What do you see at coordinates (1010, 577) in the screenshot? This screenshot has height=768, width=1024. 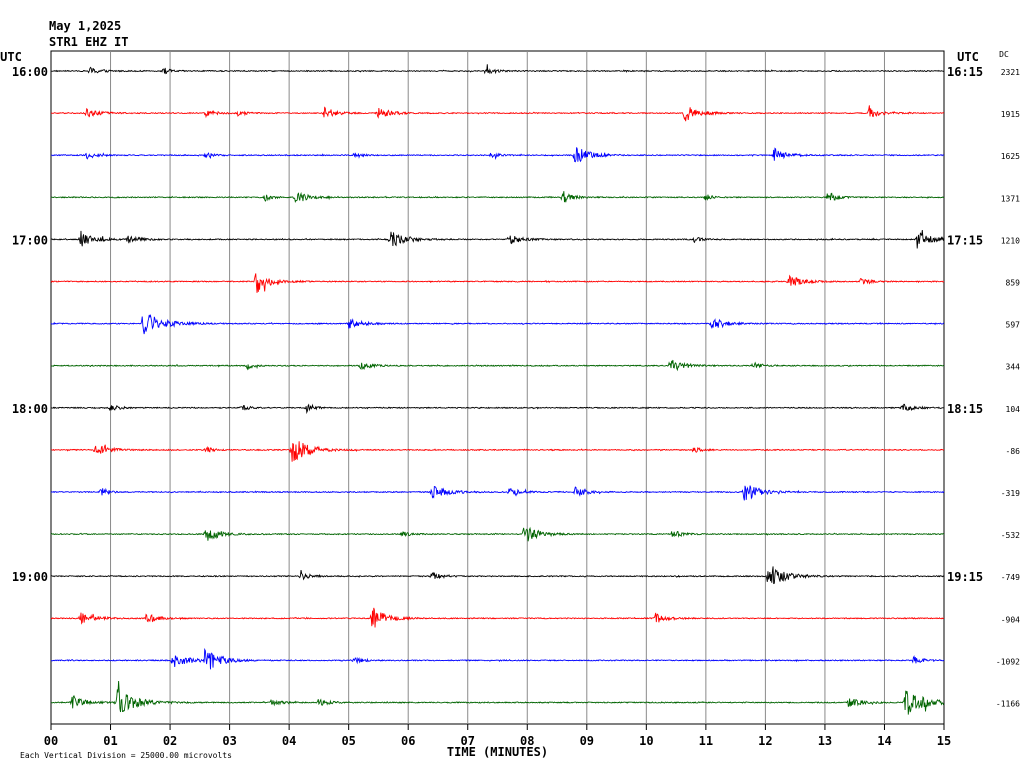 I see `dc-value: -749` at bounding box center [1010, 577].